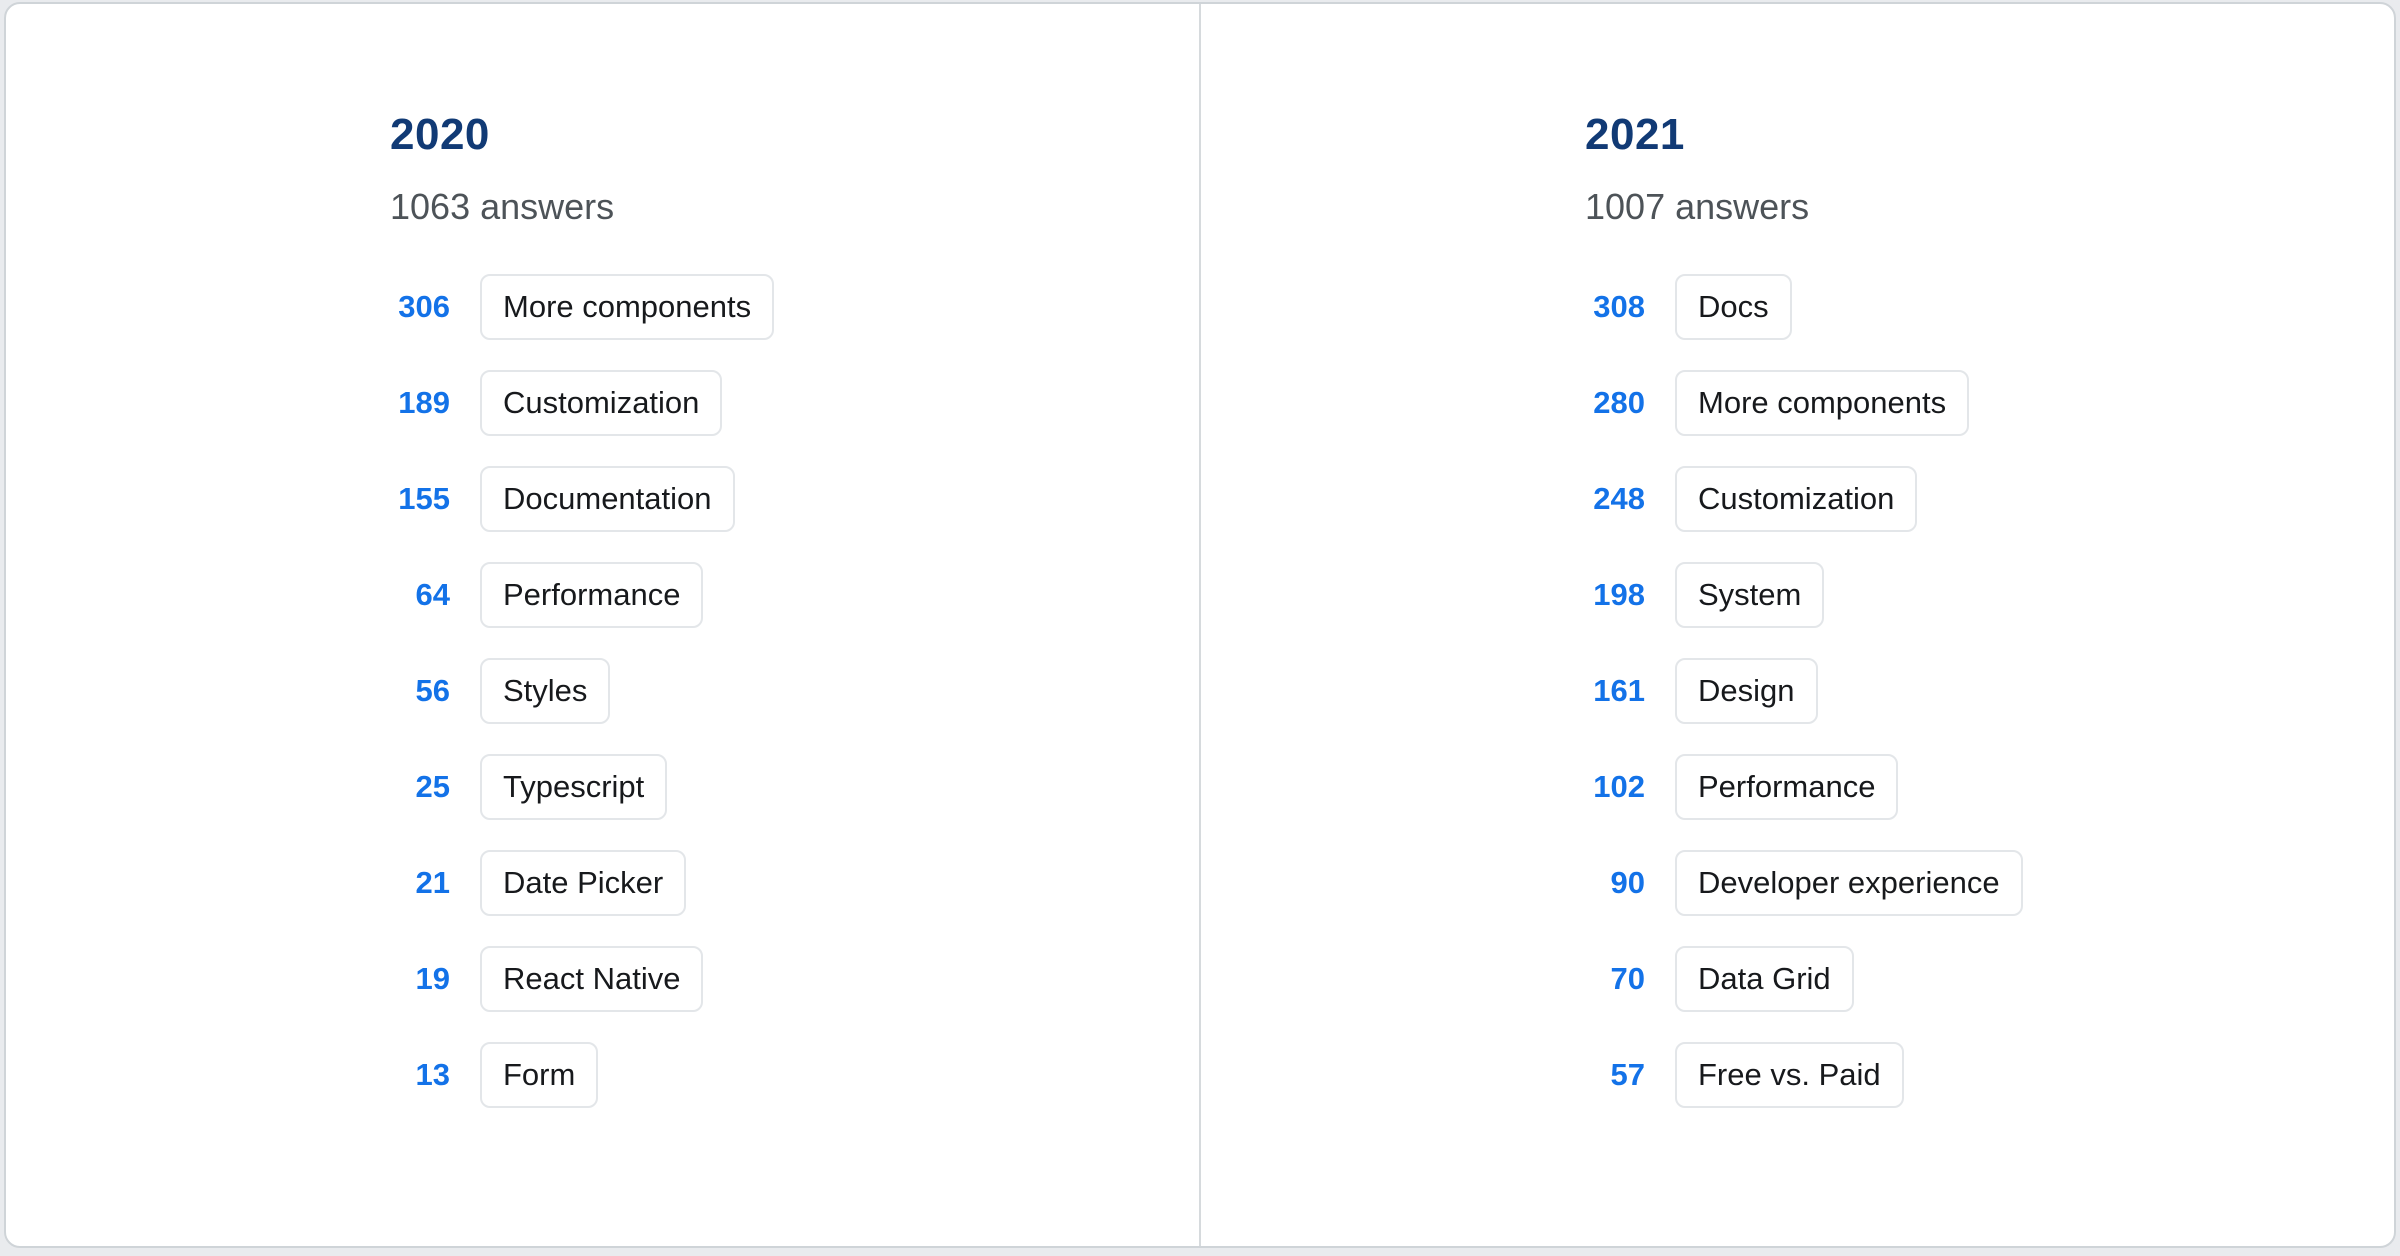  What do you see at coordinates (432, 882) in the screenshot?
I see `answer-count: 21` at bounding box center [432, 882].